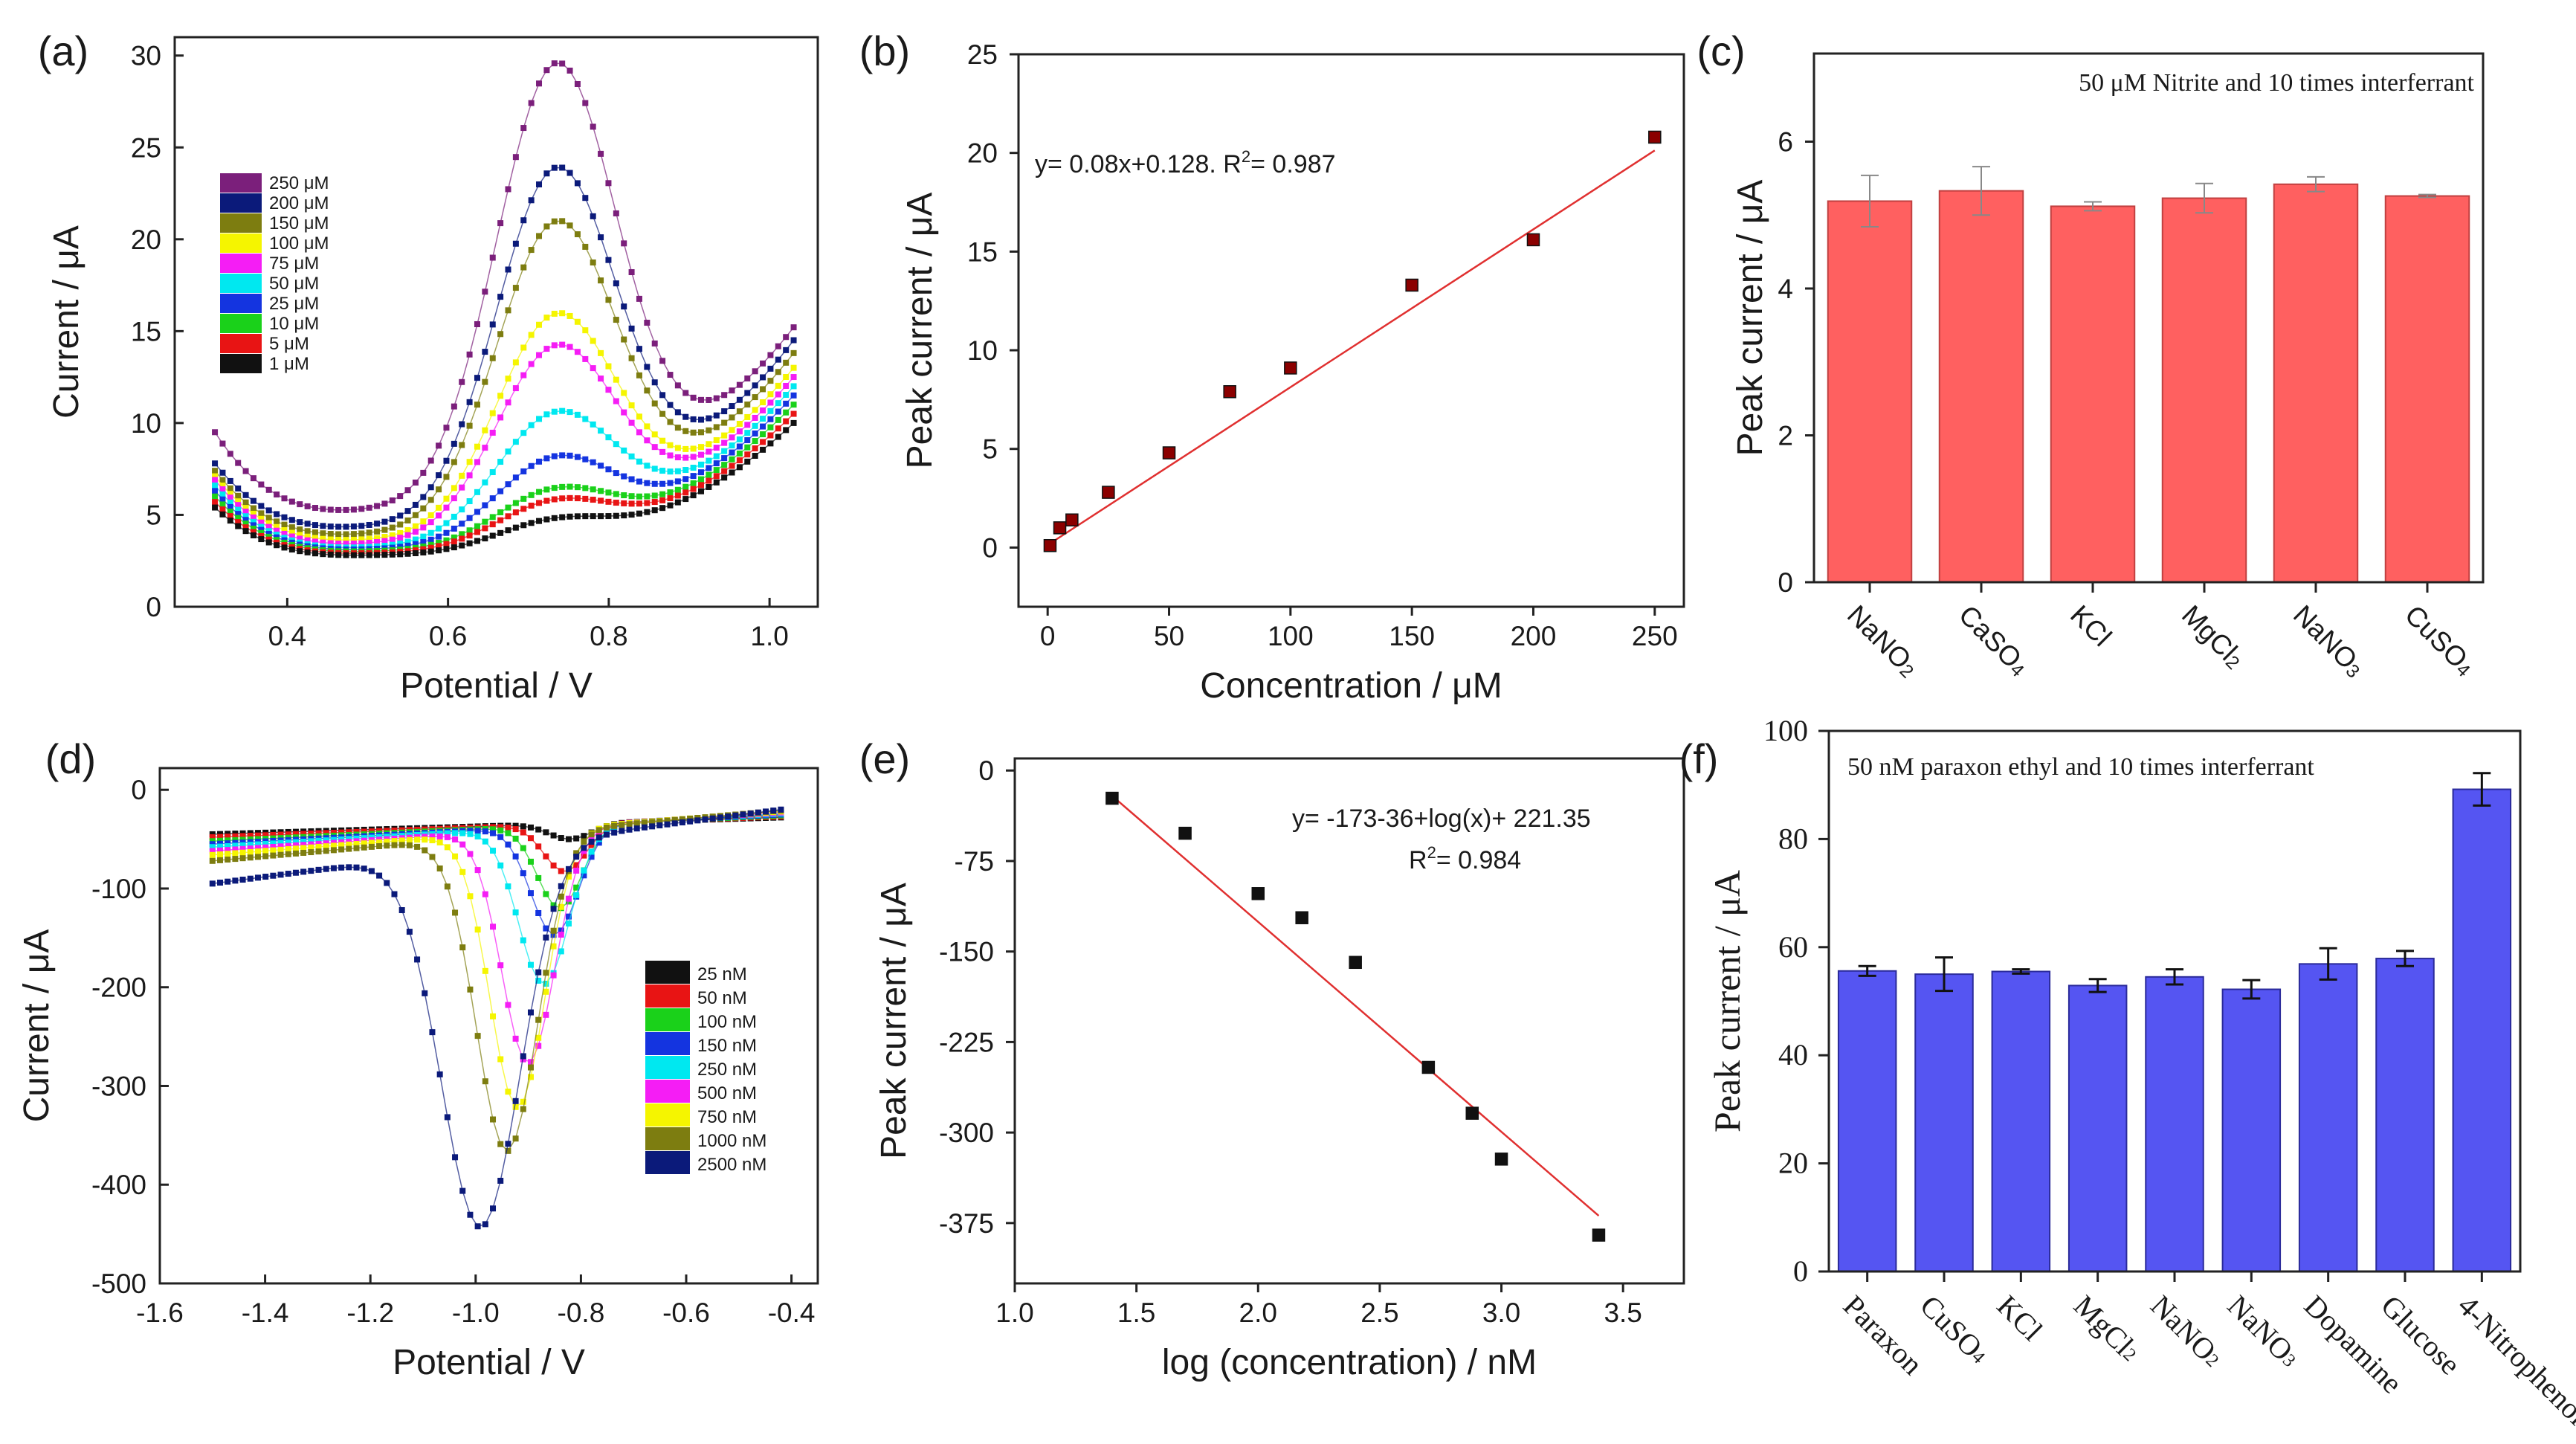 This screenshot has height=1444, width=2576. I want to click on category-label: KCl, so click(2091, 625).